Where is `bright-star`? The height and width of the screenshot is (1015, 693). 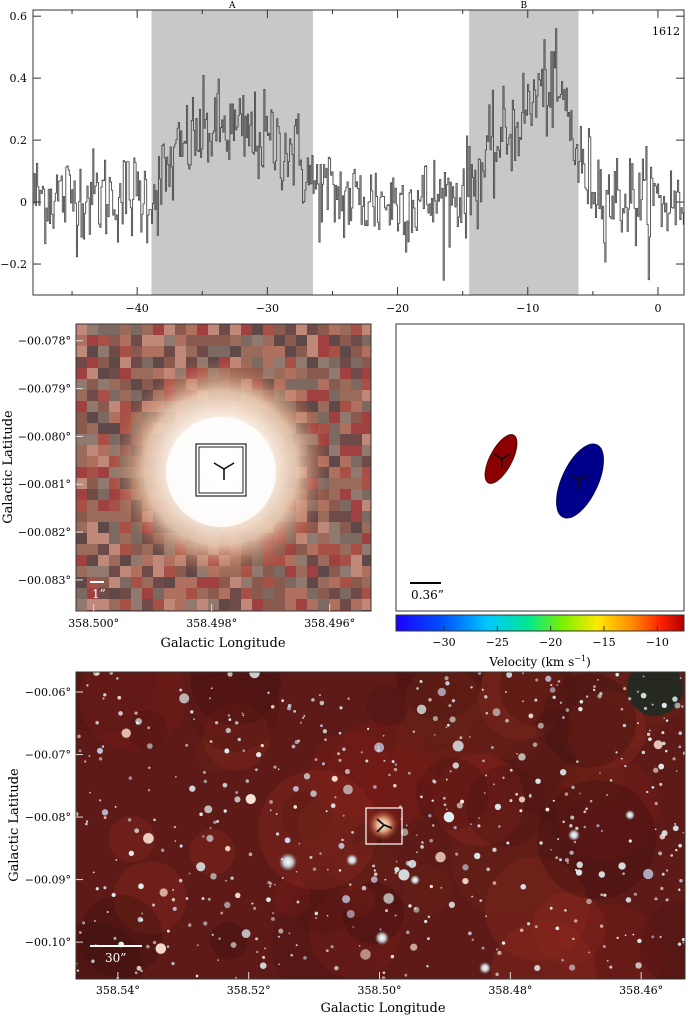
bright-star is located at coordinates (382, 938).